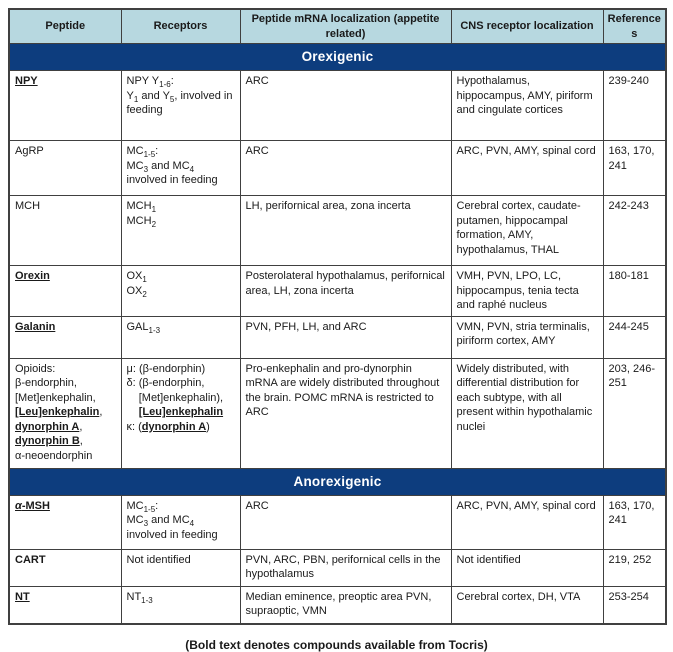  I want to click on cell-receptors: Not identified, so click(180, 567).